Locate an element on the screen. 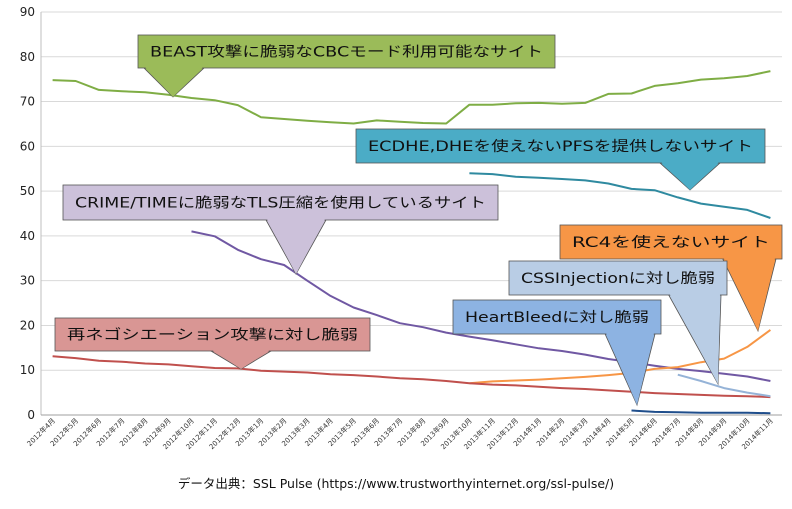  y-tick-label: 30 is located at coordinates (27, 281).